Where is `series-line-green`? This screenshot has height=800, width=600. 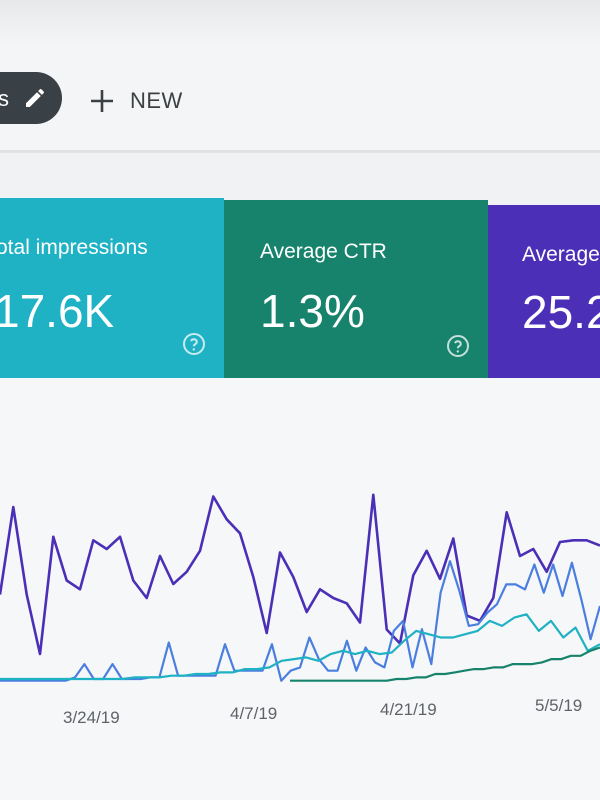 series-line-green is located at coordinates (445, 664).